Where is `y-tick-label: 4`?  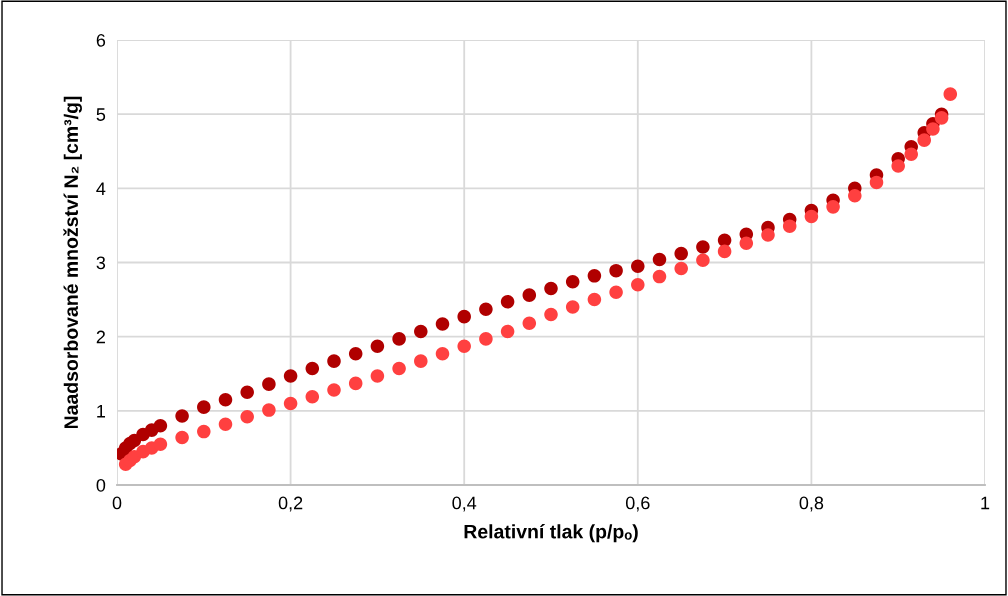
y-tick-label: 4 is located at coordinates (101, 188).